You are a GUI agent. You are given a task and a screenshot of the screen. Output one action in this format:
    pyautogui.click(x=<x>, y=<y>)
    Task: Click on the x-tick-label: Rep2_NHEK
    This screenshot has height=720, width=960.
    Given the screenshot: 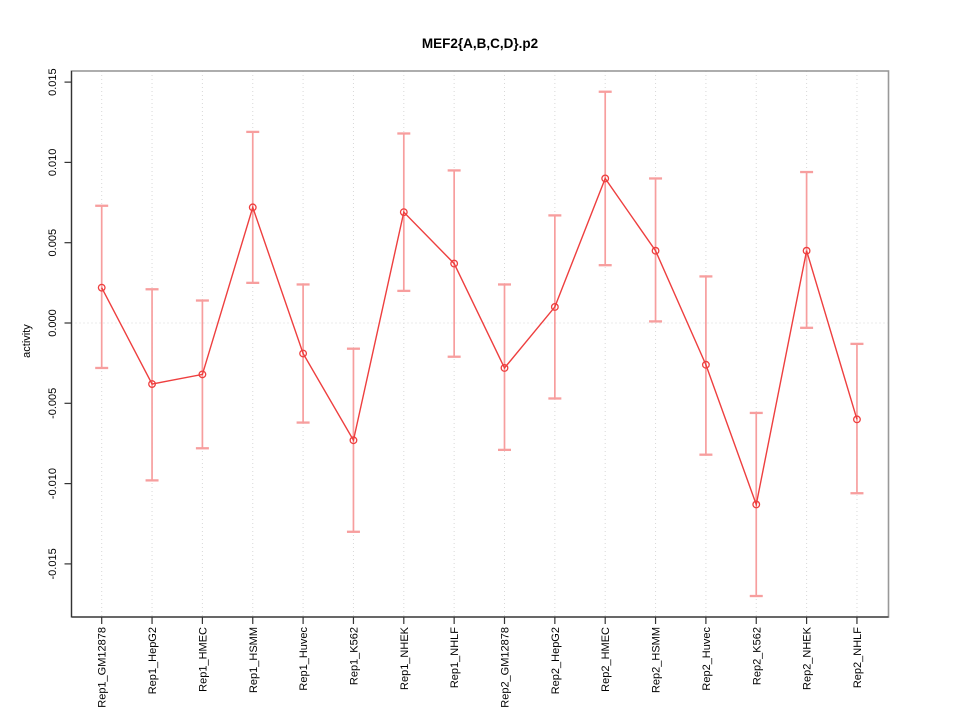 What is the action you would take?
    pyautogui.click(x=808, y=658)
    